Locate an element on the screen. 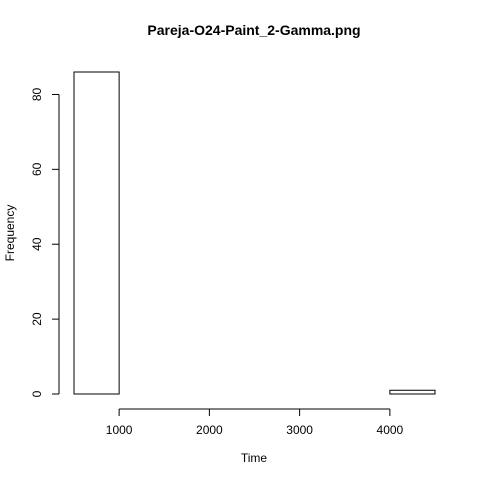  y-tick-label-3: 60 is located at coordinates (37, 169).